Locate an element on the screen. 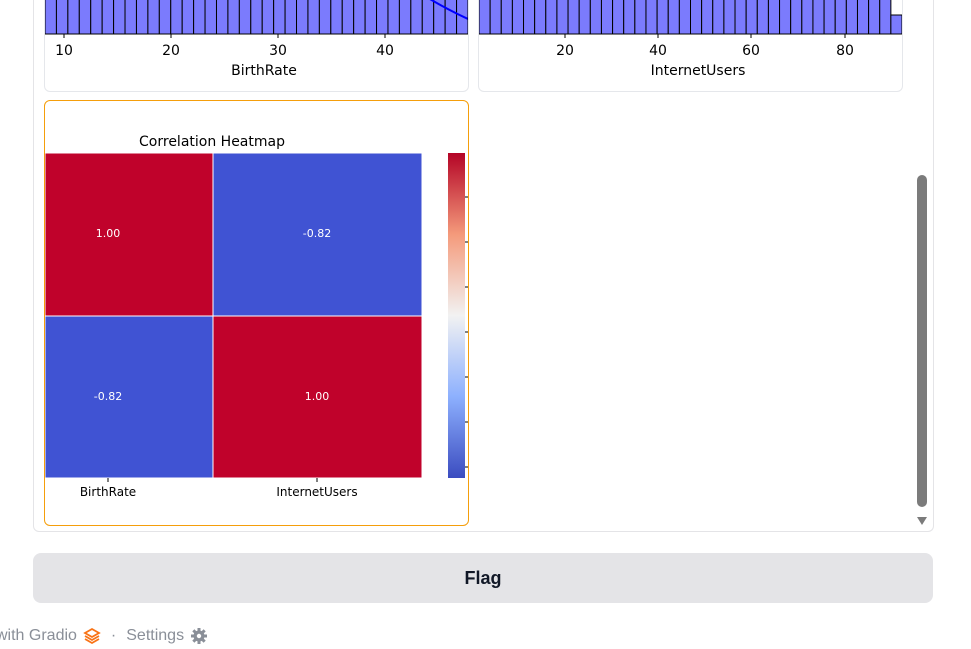  heatmap-cell-label: -0.82 is located at coordinates (108, 396).